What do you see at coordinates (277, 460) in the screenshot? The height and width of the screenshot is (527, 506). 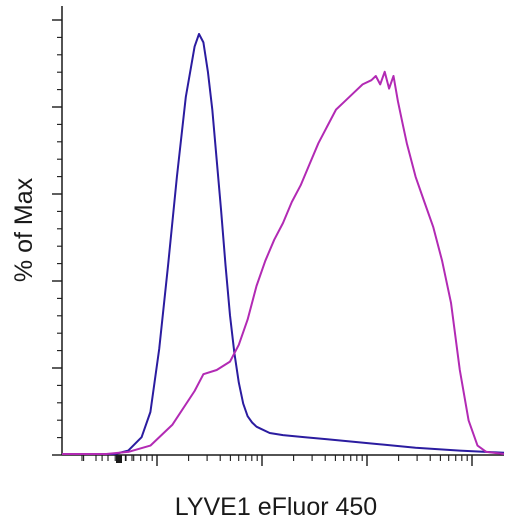 I see `x-axis-ticks` at bounding box center [277, 460].